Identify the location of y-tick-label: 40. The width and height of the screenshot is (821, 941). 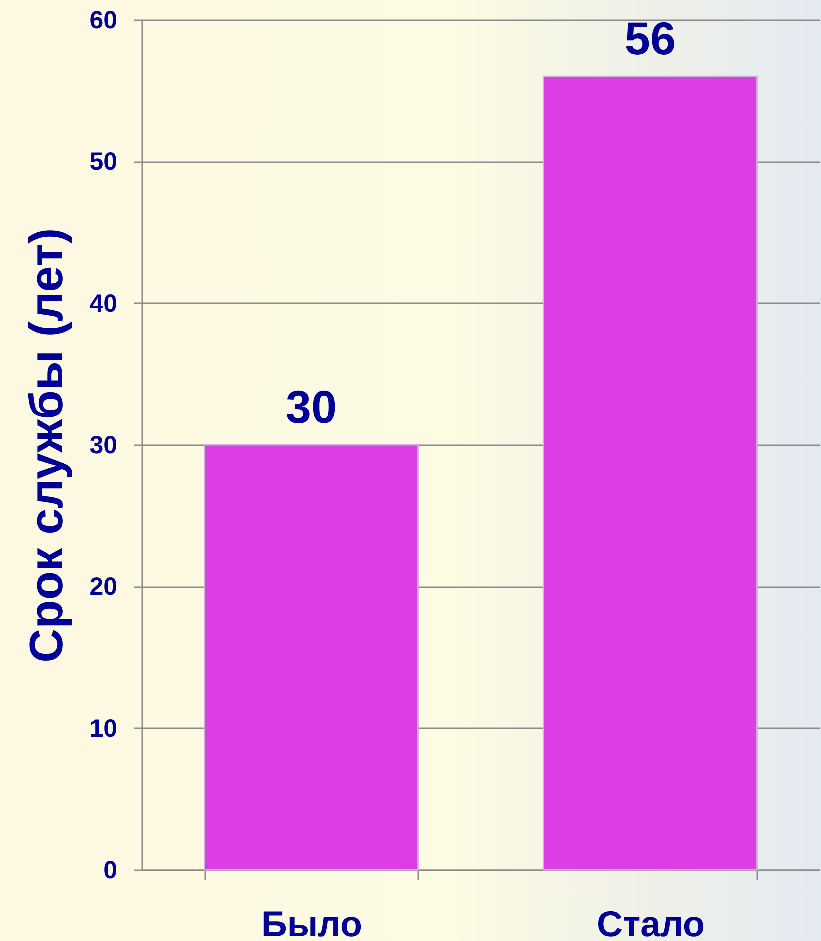
(104, 304).